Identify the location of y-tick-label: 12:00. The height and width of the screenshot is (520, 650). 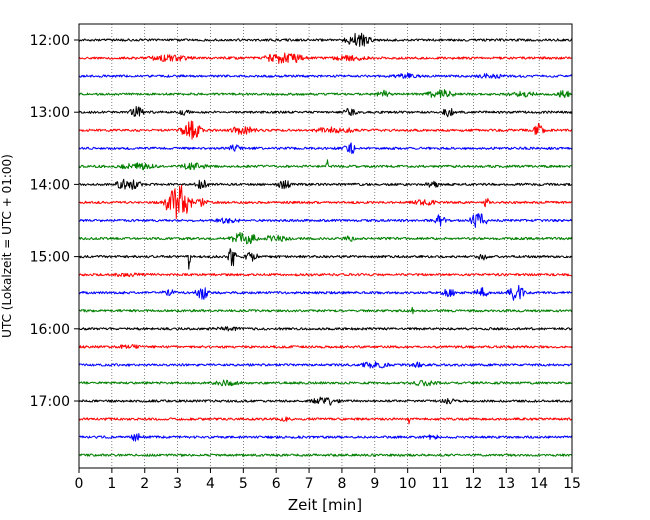
(50, 41).